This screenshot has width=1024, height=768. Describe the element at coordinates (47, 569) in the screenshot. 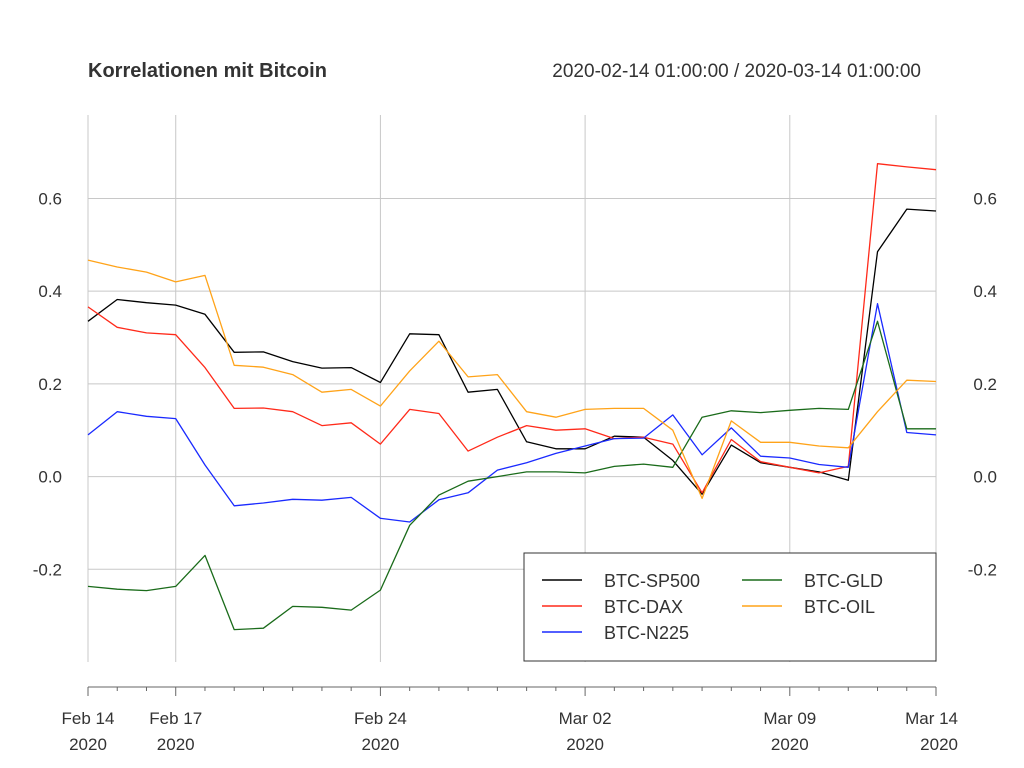

I see `y-tick-label-left: -0.2` at that location.